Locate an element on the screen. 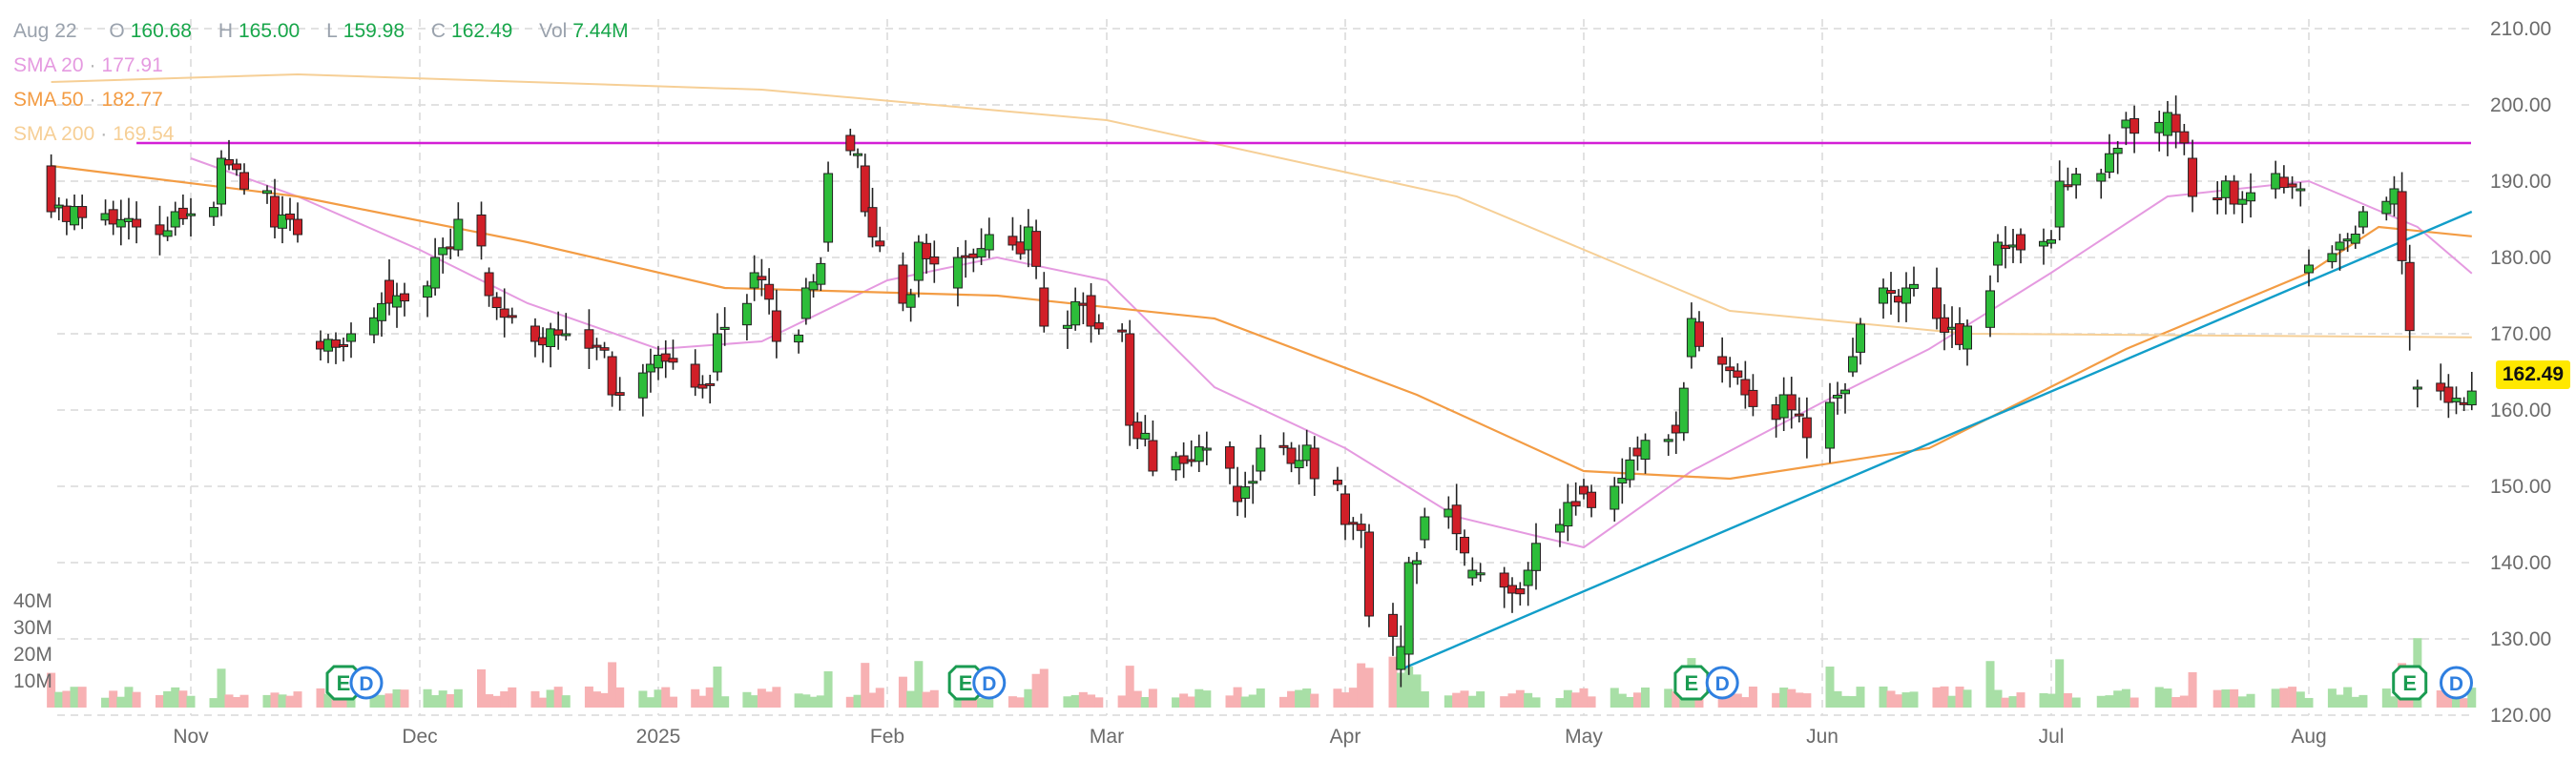 Image resolution: width=2576 pixels, height=760 pixels. sma20-label: SMA 20 is located at coordinates (48, 65).